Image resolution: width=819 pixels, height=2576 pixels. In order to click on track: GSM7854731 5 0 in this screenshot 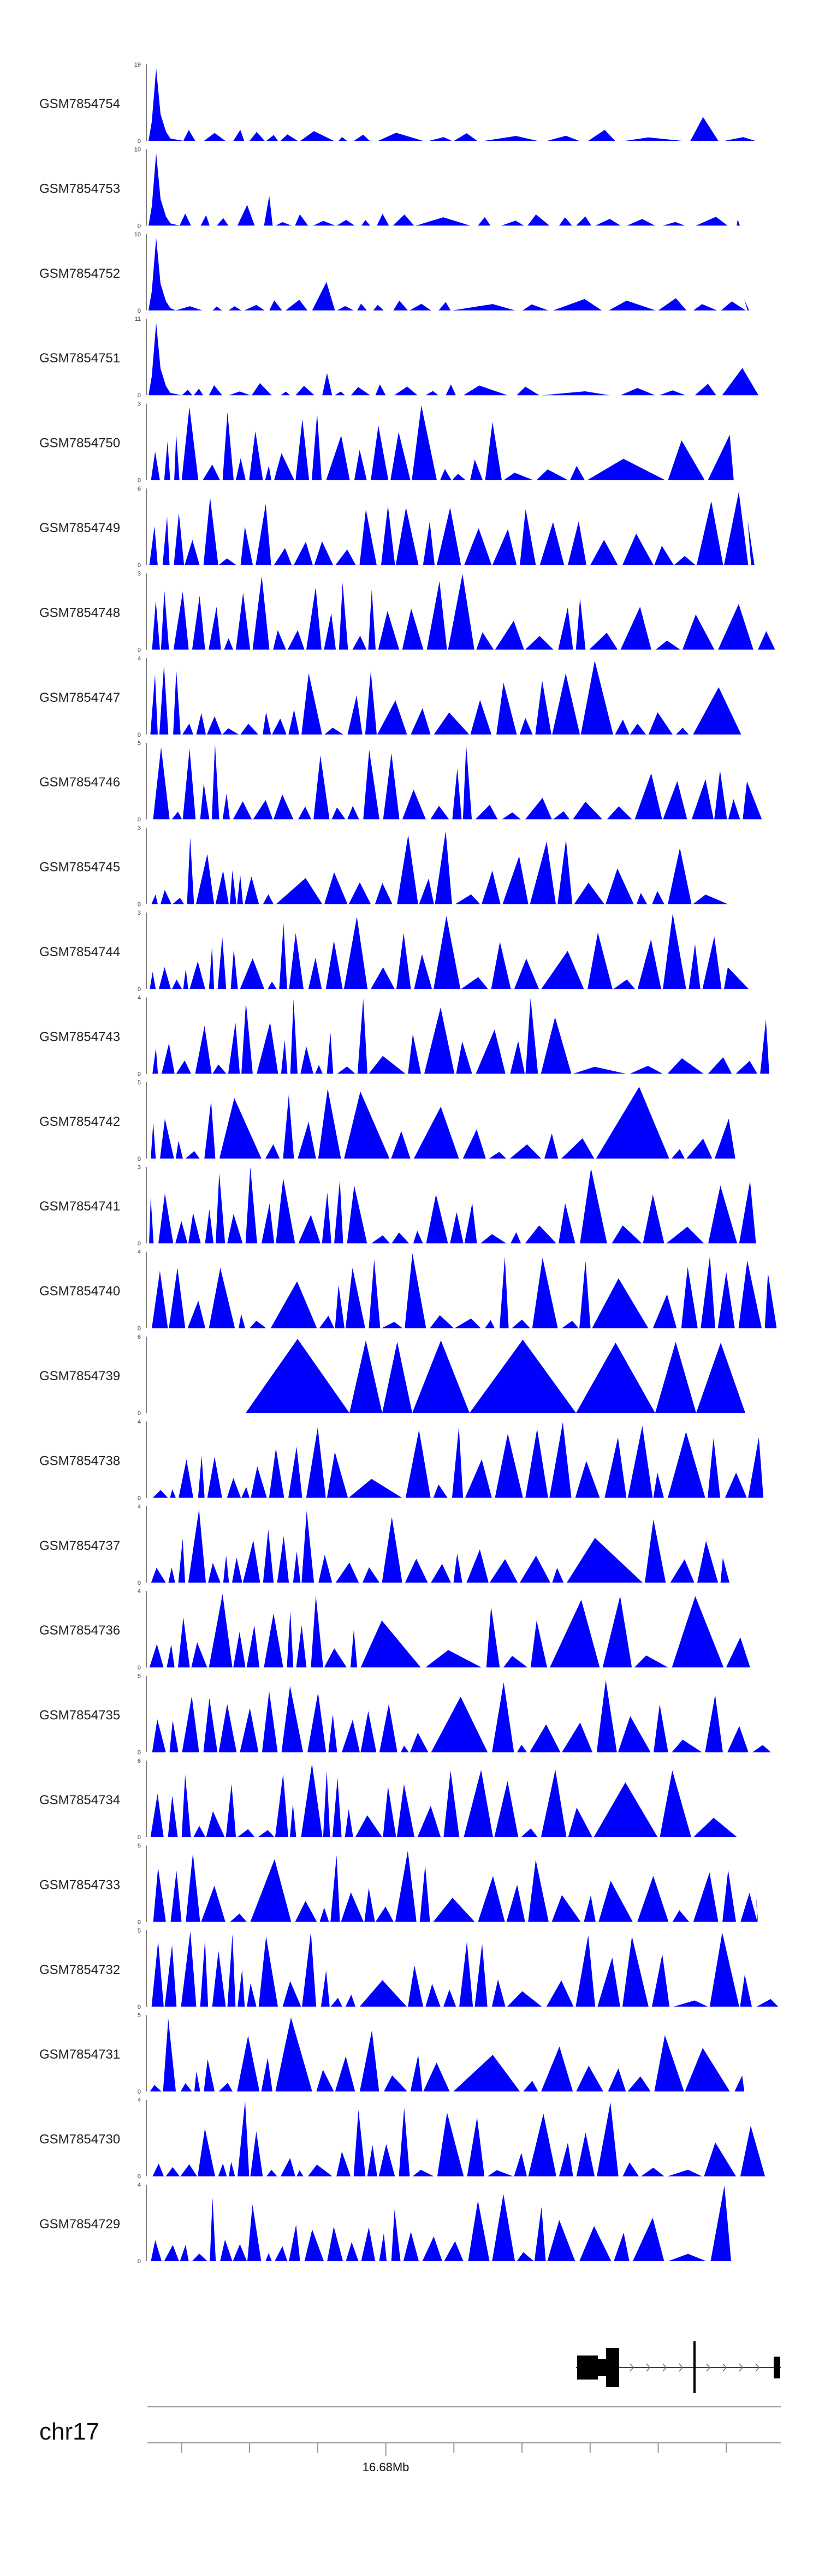, I will do `click(392, 2053)`.